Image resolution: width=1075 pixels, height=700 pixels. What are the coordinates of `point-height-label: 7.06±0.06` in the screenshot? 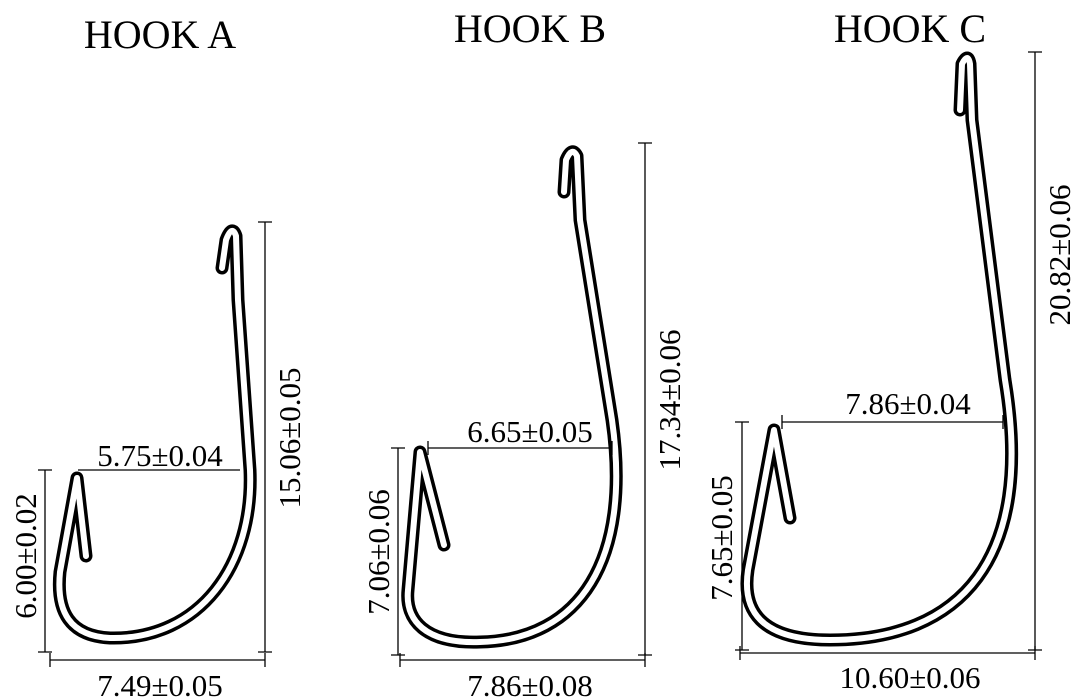 It's located at (378, 552).